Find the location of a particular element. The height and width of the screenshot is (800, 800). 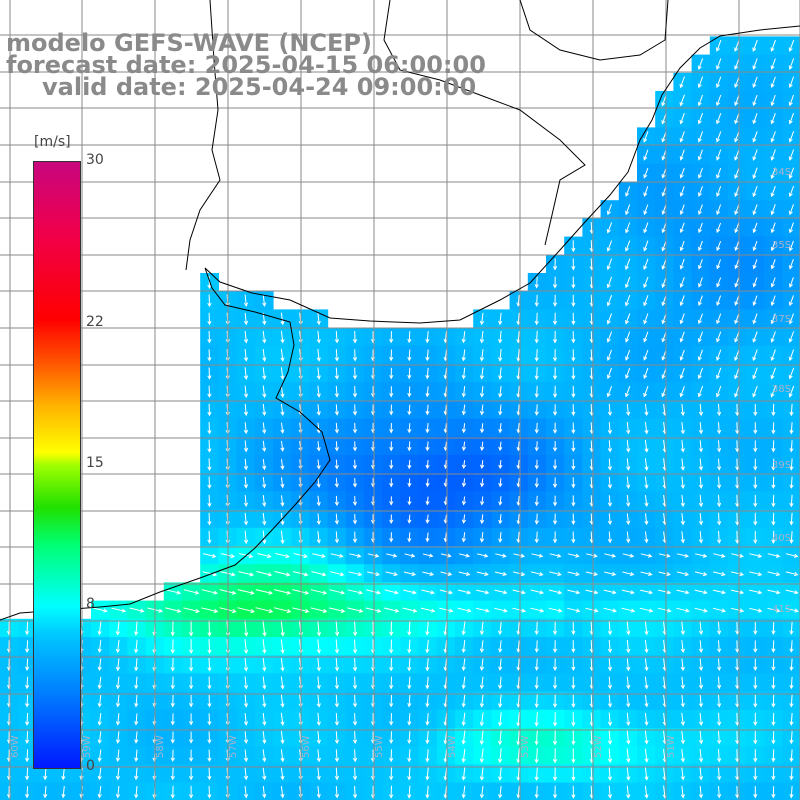

longitude-label: 53W is located at coordinates (525, 746).